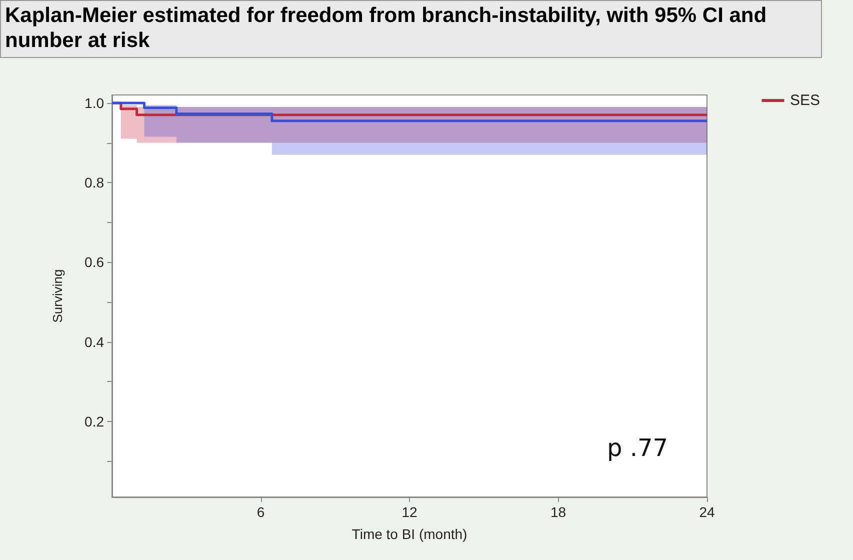 This screenshot has height=560, width=853. What do you see at coordinates (805, 100) in the screenshot?
I see `legend-label: SES` at bounding box center [805, 100].